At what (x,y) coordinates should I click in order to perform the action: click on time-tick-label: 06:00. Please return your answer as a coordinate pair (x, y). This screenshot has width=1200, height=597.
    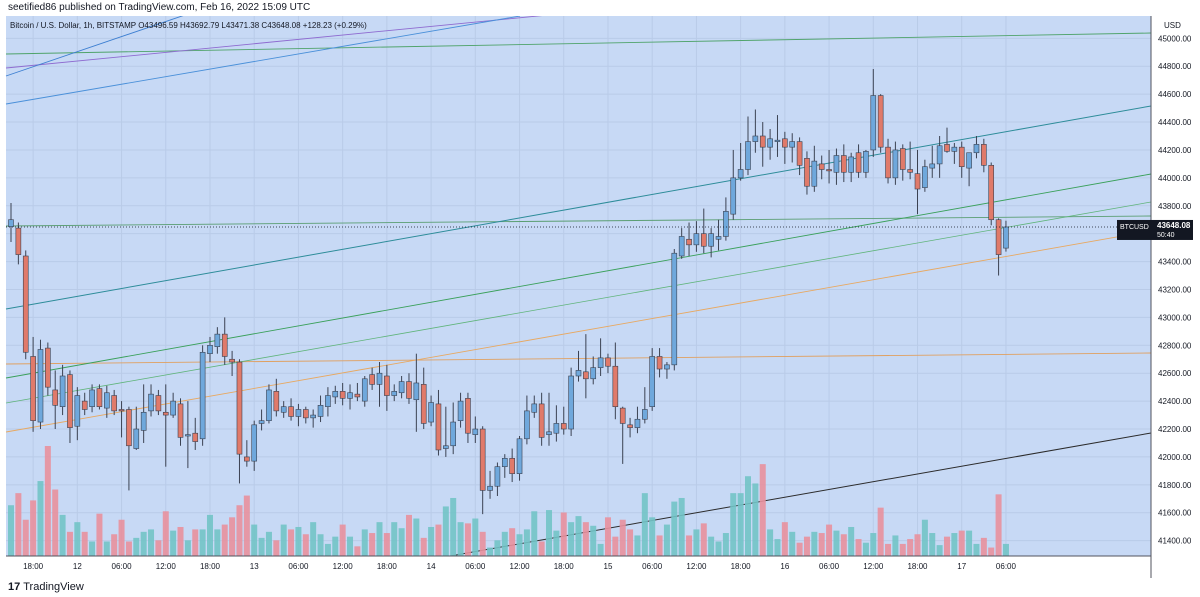
    Looking at the image, I should click on (122, 566).